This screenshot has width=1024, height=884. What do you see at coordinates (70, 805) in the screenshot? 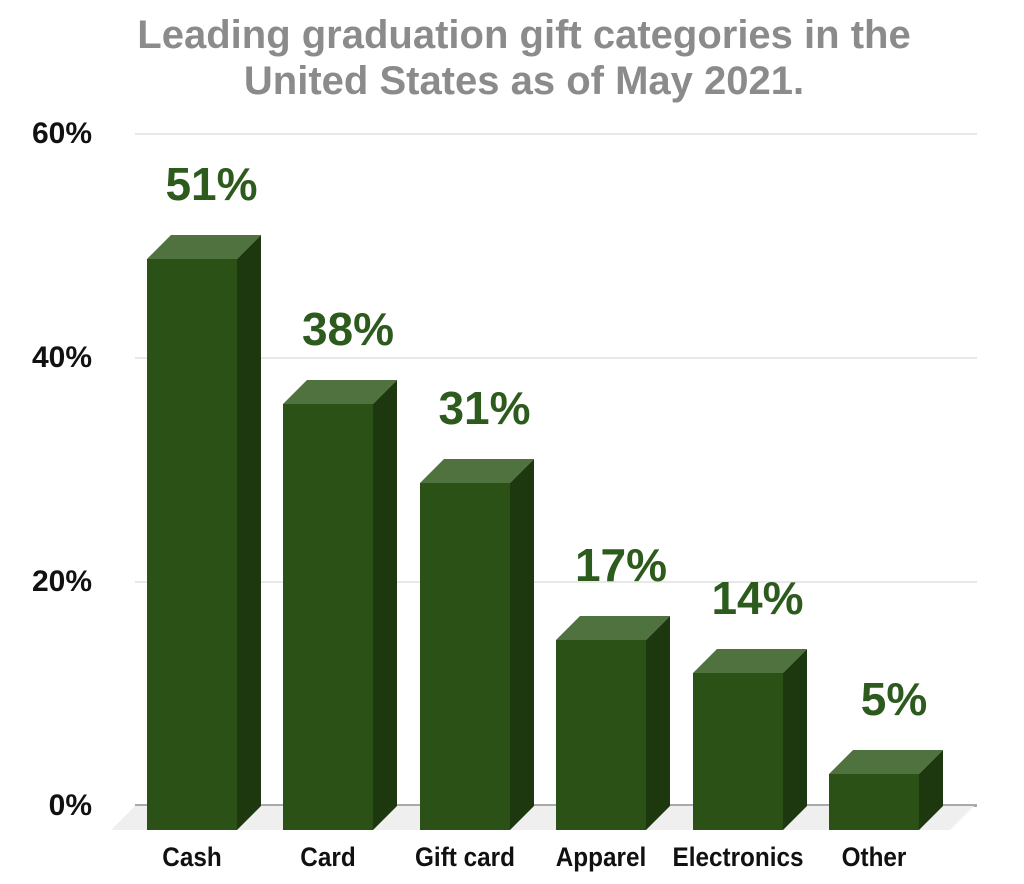
I see `y-axis-tick-label: 0%` at bounding box center [70, 805].